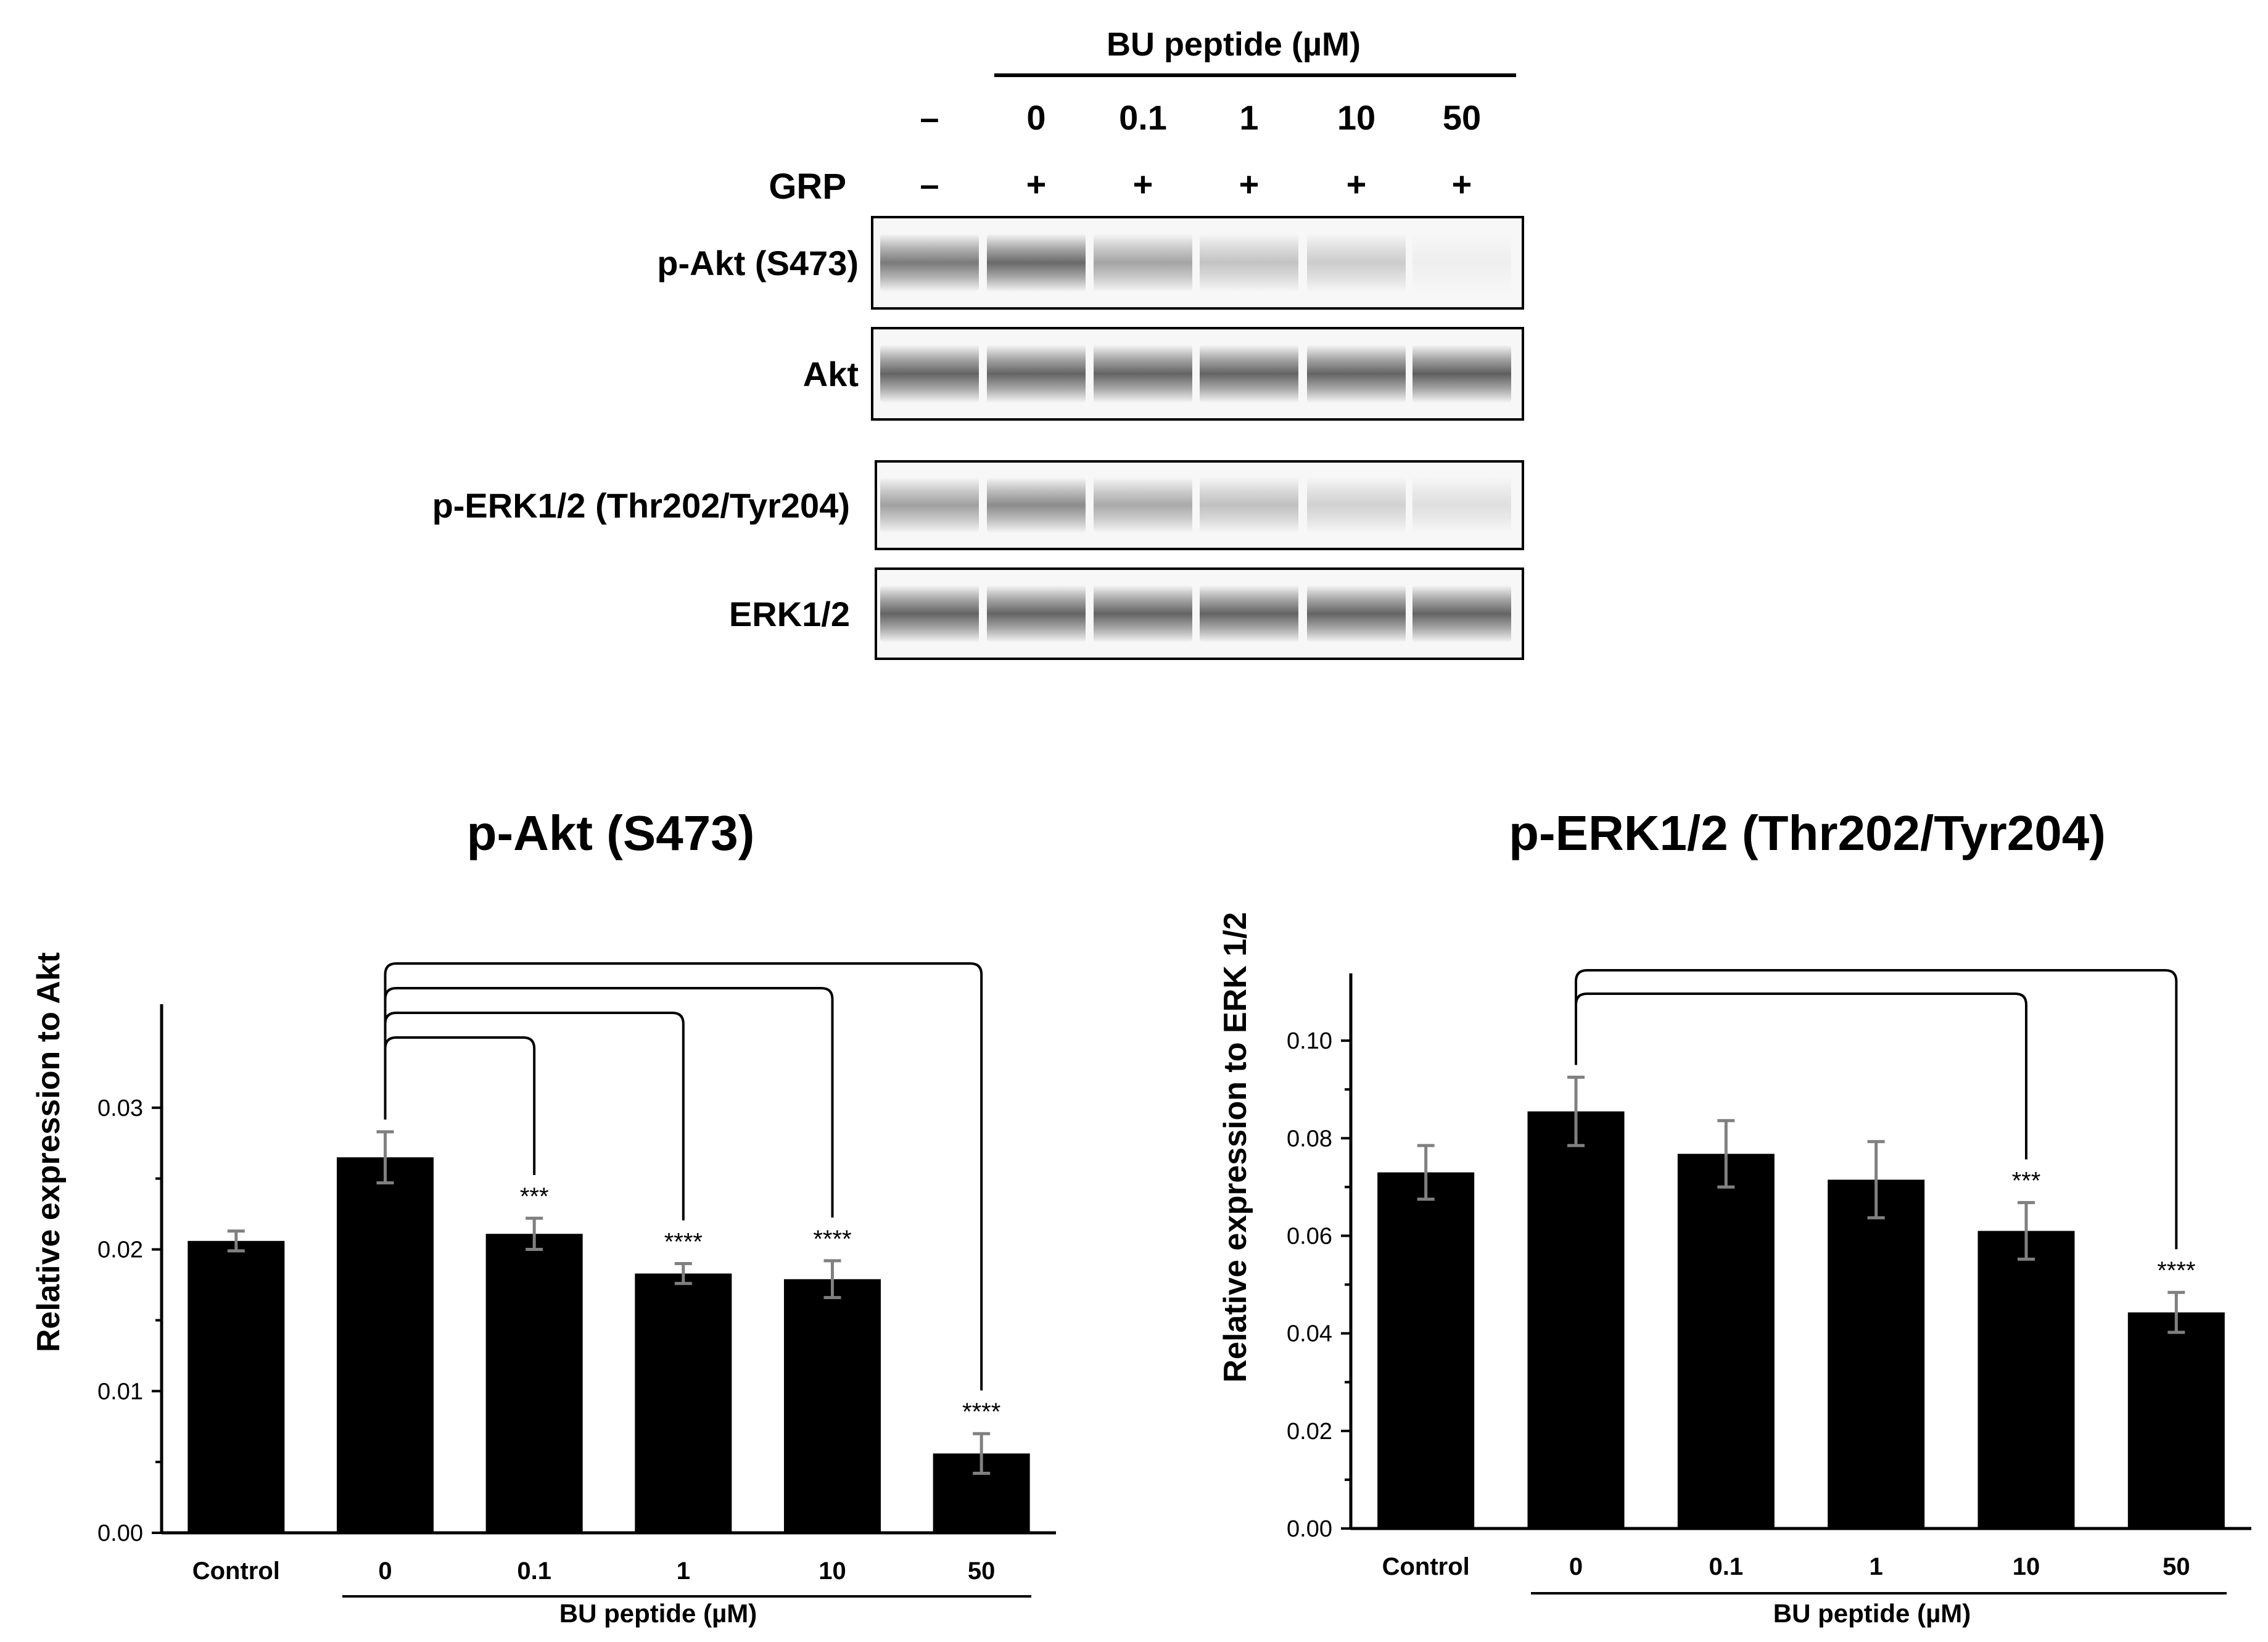 This screenshot has height=1642, width=2268. Describe the element at coordinates (1035, 117) in the screenshot. I see `dose-label: 0` at that location.